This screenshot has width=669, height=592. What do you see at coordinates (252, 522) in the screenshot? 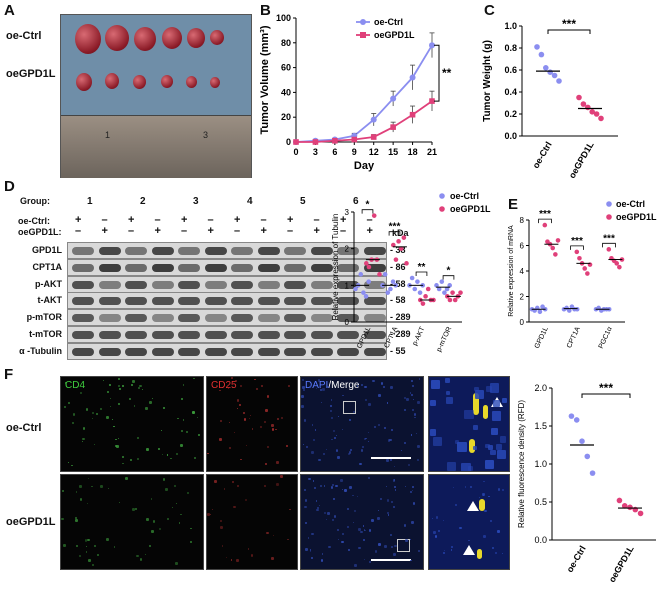
I see `cd25-gpd-image` at bounding box center [252, 522].